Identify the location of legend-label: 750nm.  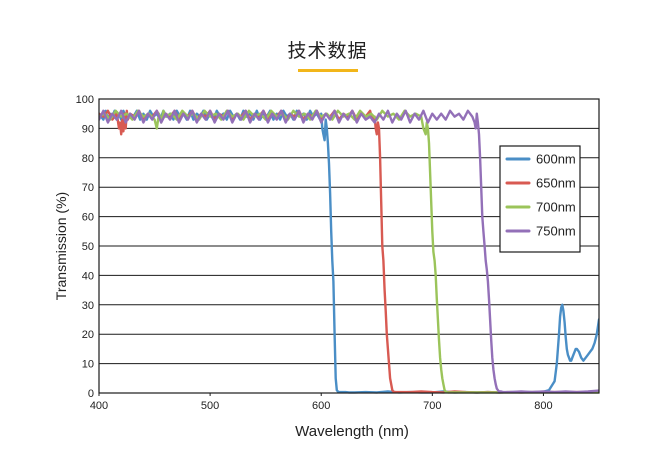
(556, 231).